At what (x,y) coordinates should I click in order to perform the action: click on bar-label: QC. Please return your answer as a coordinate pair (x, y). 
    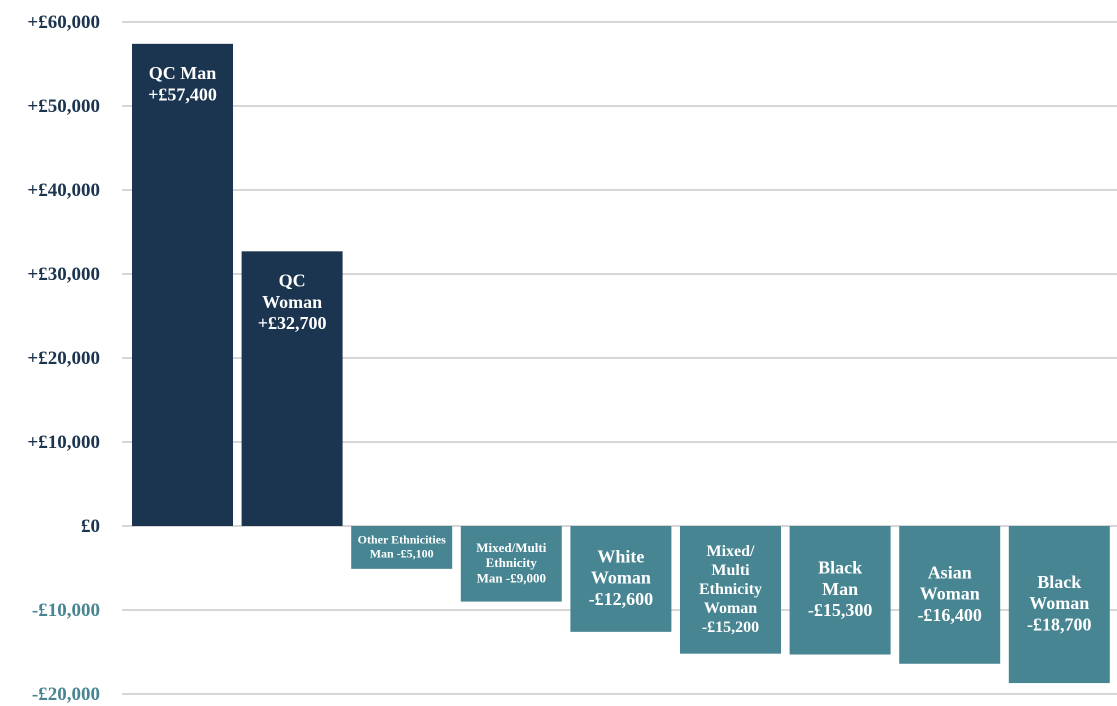
    Looking at the image, I should click on (292, 281).